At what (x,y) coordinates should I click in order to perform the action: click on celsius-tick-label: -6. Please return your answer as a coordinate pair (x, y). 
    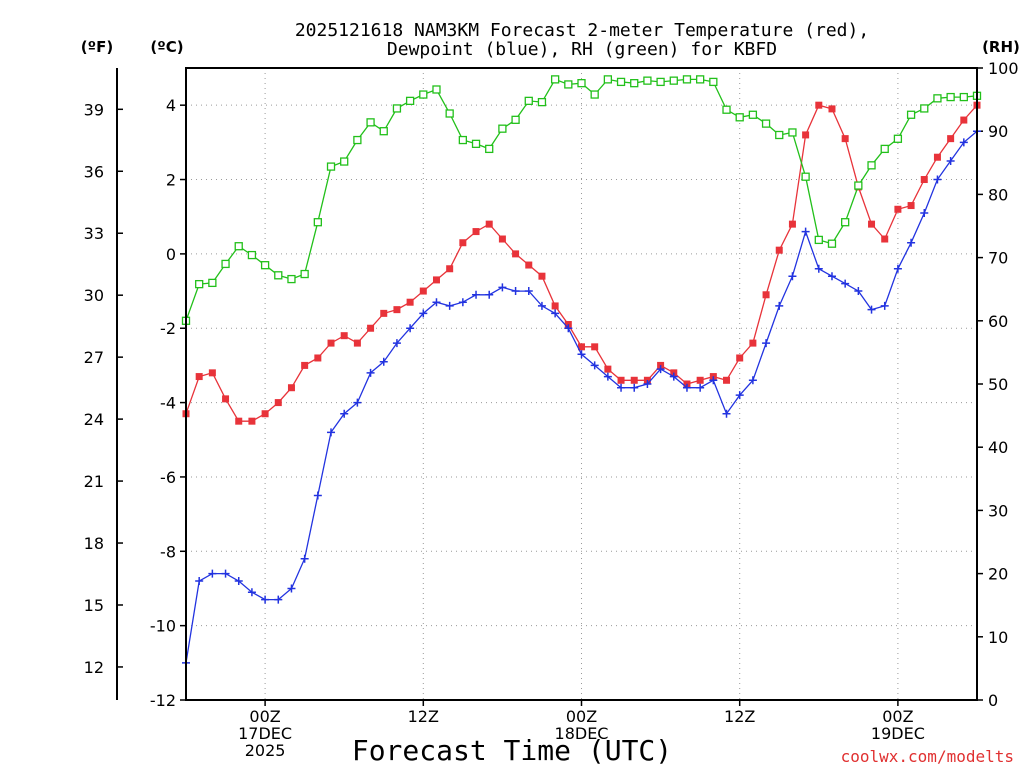
    Looking at the image, I should click on (168, 477).